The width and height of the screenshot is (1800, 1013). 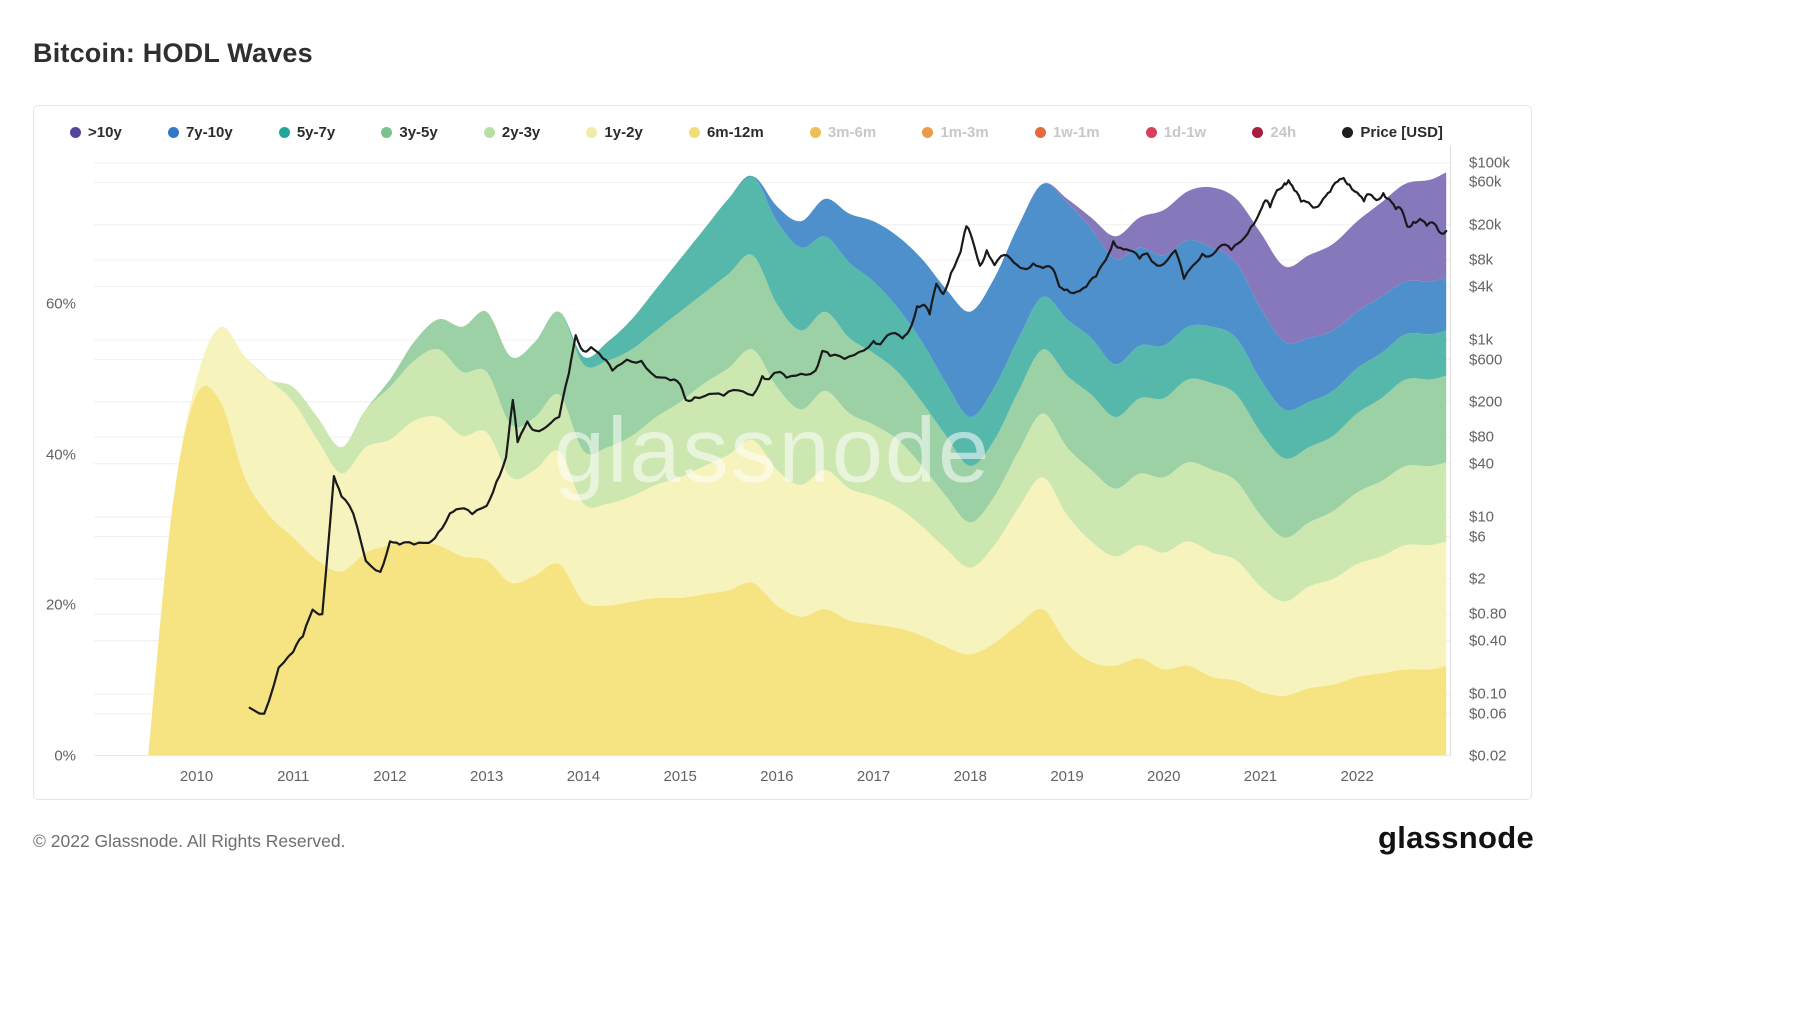 I want to click on legend-label: 7y-10y, so click(x=209, y=132).